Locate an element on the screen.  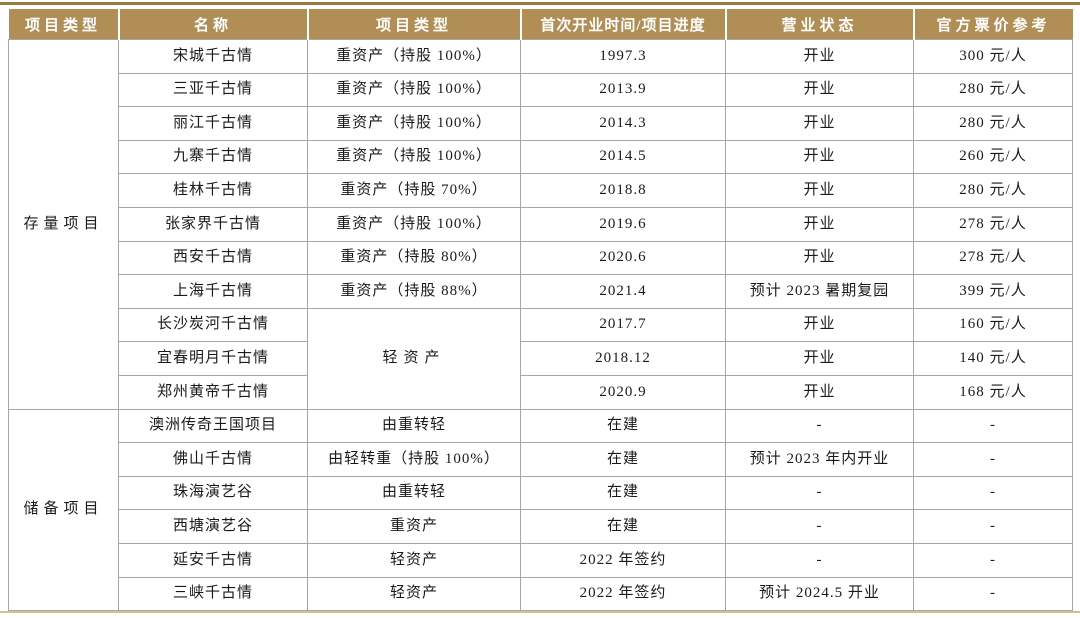
header-row: 项目类型 名称 项目类型 首次开业时间/项目进度 营业状态 官方票价参考 is located at coordinates (540, 24).